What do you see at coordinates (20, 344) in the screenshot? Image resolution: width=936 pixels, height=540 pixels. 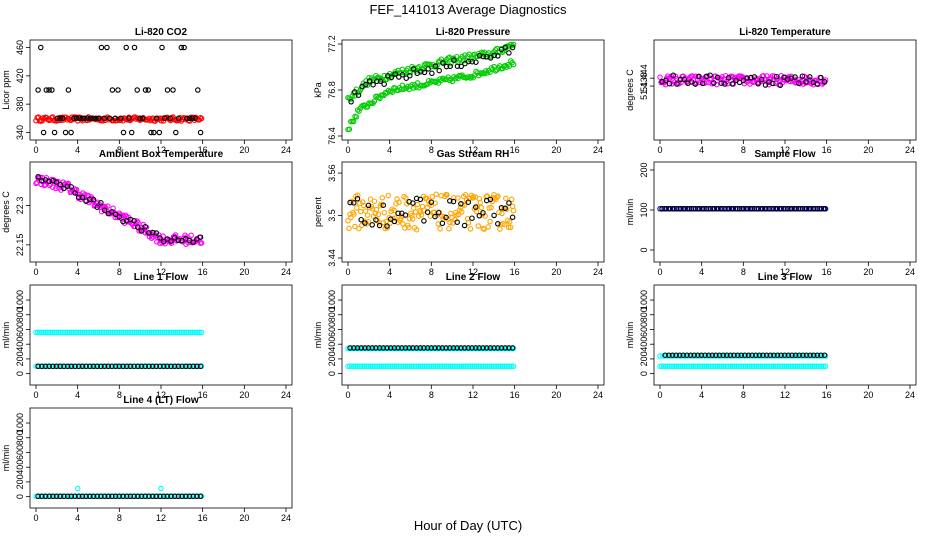 I see `y-tick-label: 400` at bounding box center [20, 344].